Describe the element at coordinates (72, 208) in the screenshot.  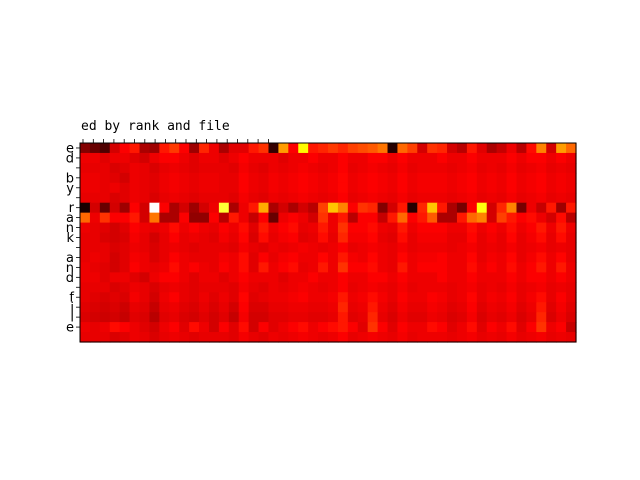
I see `y-tick-label: r` at that location.